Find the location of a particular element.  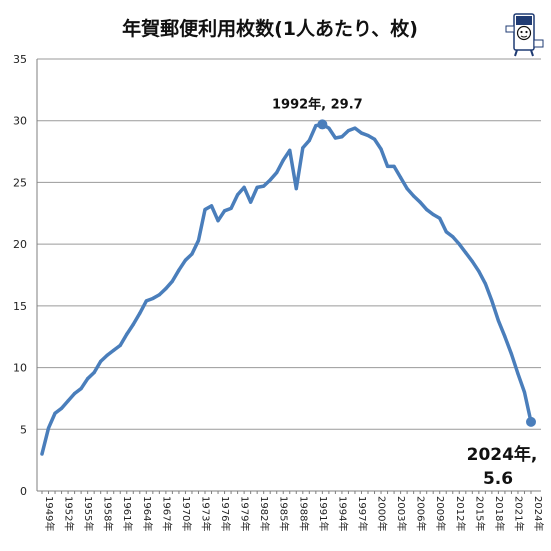

x-tick-label: 1952年 is located at coordinates (69, 513).